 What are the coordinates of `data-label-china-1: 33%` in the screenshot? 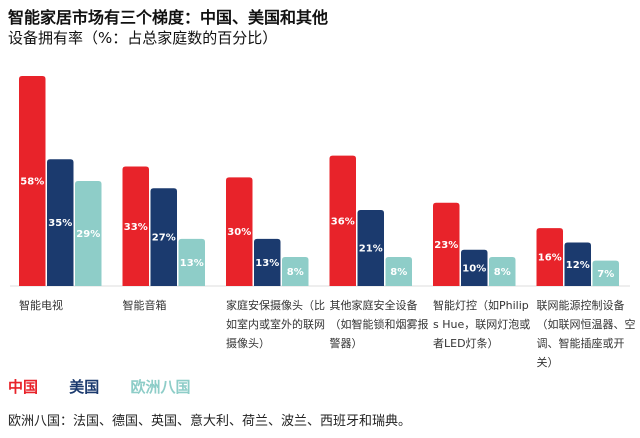 It's located at (136, 227).